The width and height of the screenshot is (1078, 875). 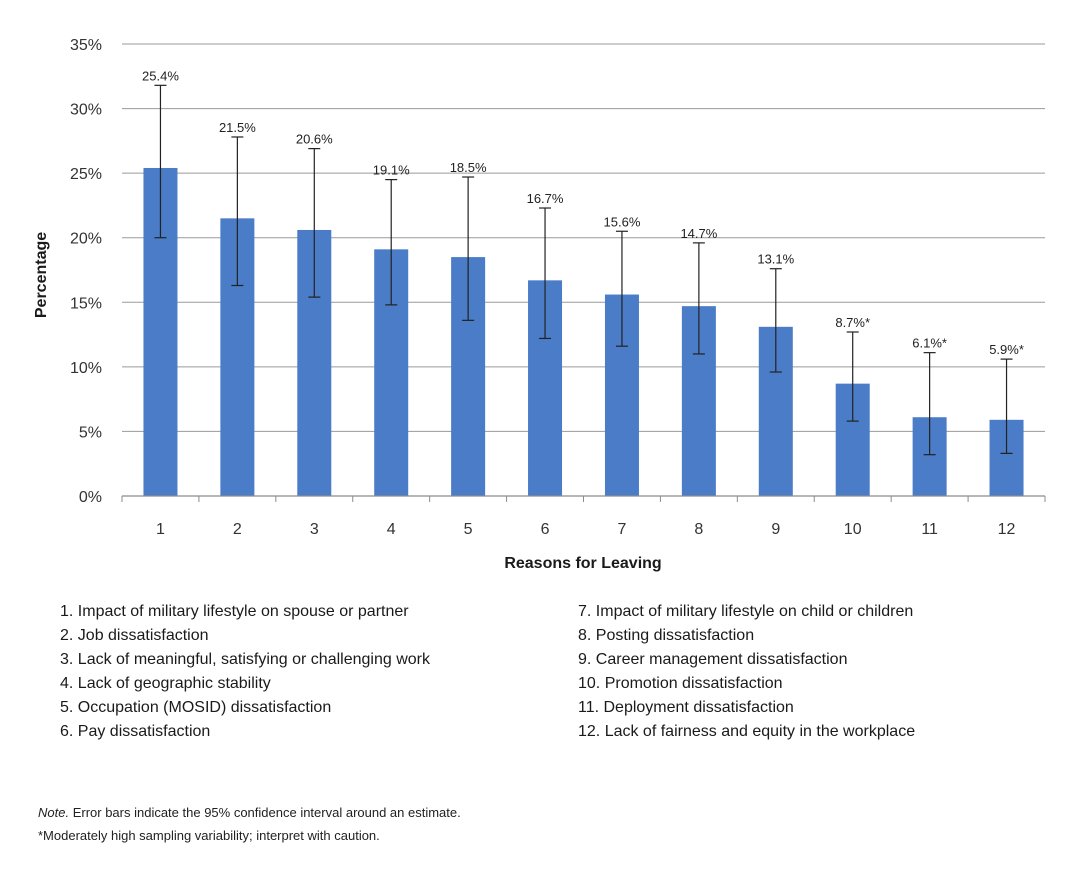 What do you see at coordinates (775, 529) in the screenshot?
I see `x-tick-label-9: 9` at bounding box center [775, 529].